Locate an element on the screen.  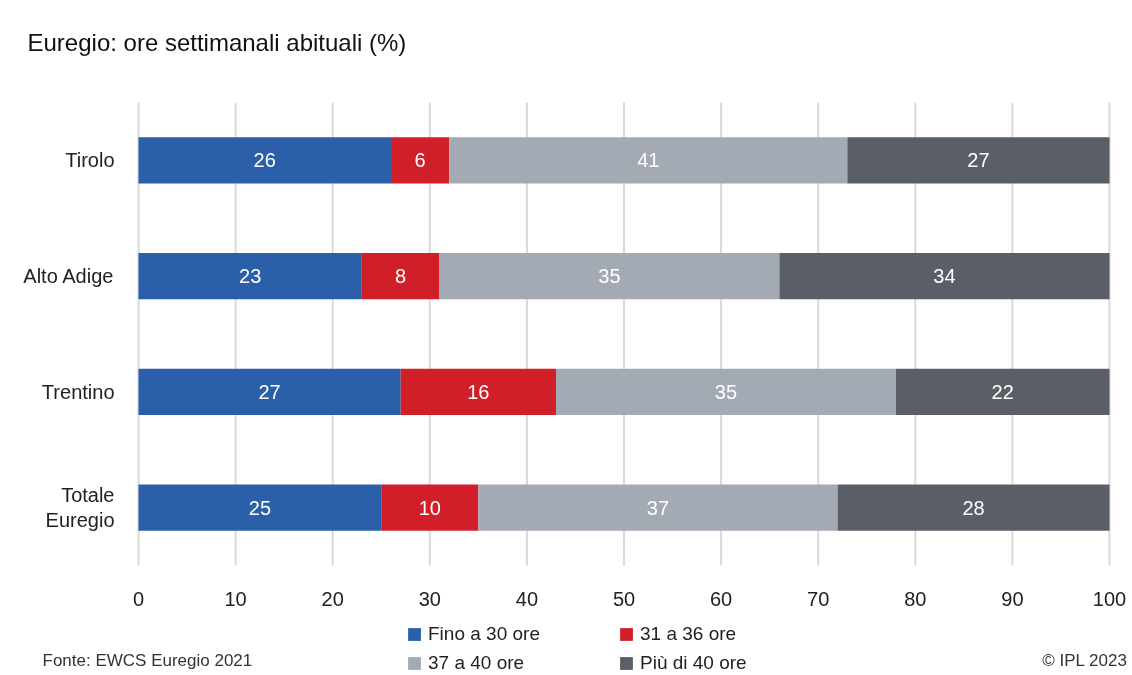
data-label: 28 is located at coordinates (973, 507).